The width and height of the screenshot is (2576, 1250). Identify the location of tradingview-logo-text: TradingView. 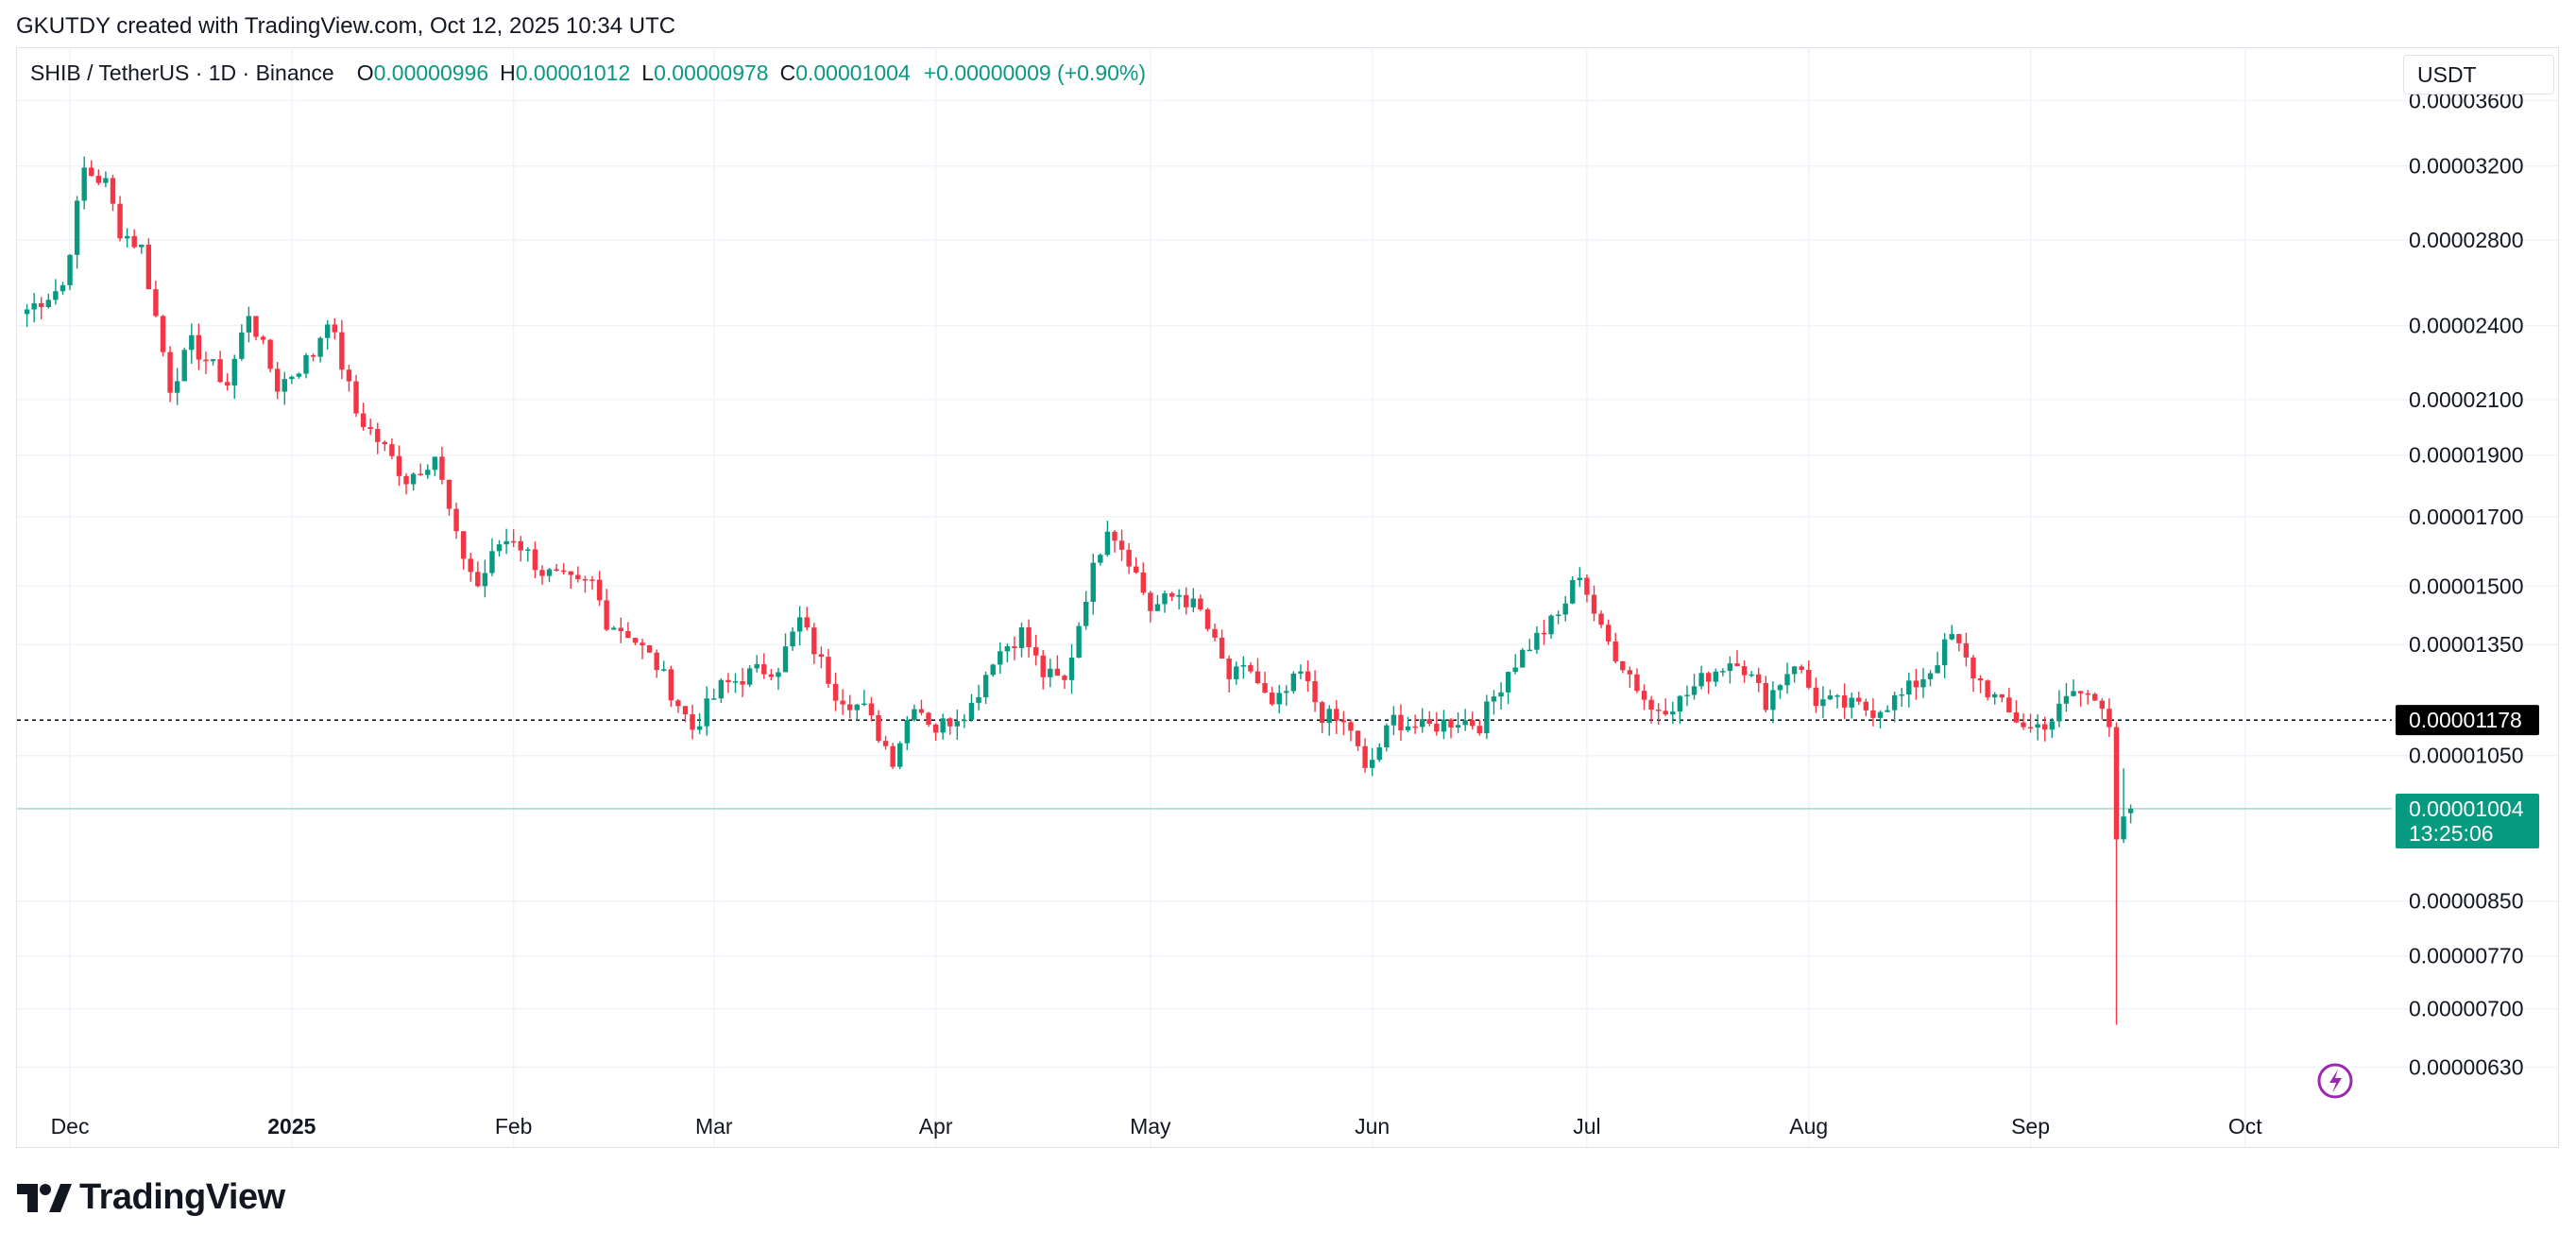
(182, 1197).